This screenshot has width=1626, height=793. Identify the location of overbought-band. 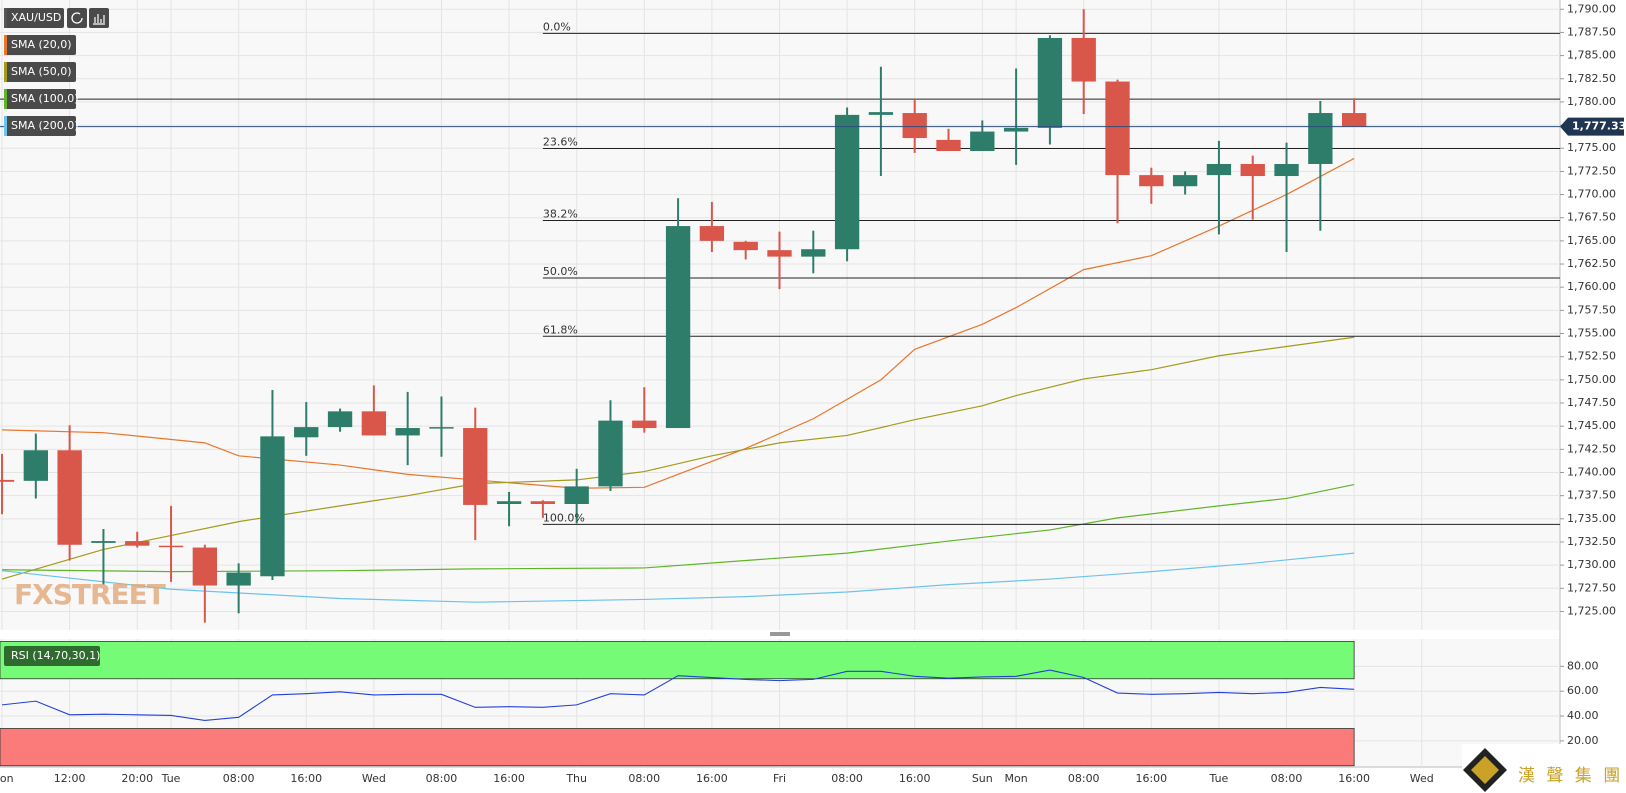
(677, 660).